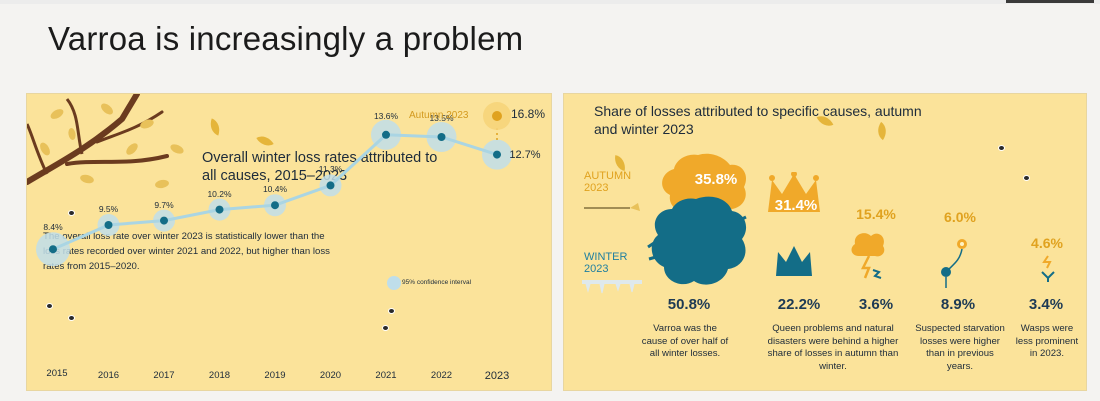 This screenshot has height=401, width=1100. I want to click on x-tick-label: 2021, so click(386, 375).